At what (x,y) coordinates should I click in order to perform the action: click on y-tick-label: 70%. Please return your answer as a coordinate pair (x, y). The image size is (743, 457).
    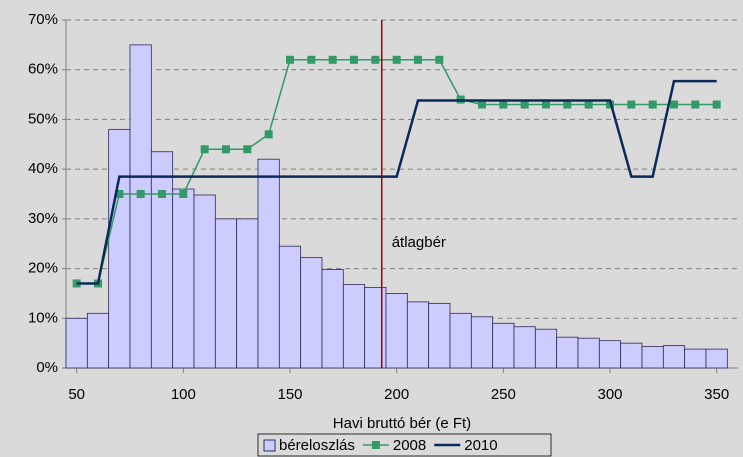
    Looking at the image, I should click on (43, 19).